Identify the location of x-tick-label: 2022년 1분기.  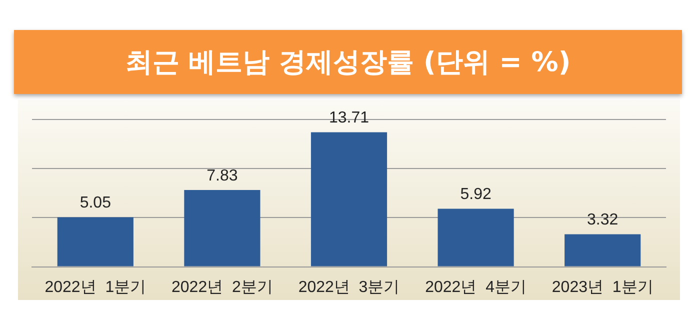
(95, 287).